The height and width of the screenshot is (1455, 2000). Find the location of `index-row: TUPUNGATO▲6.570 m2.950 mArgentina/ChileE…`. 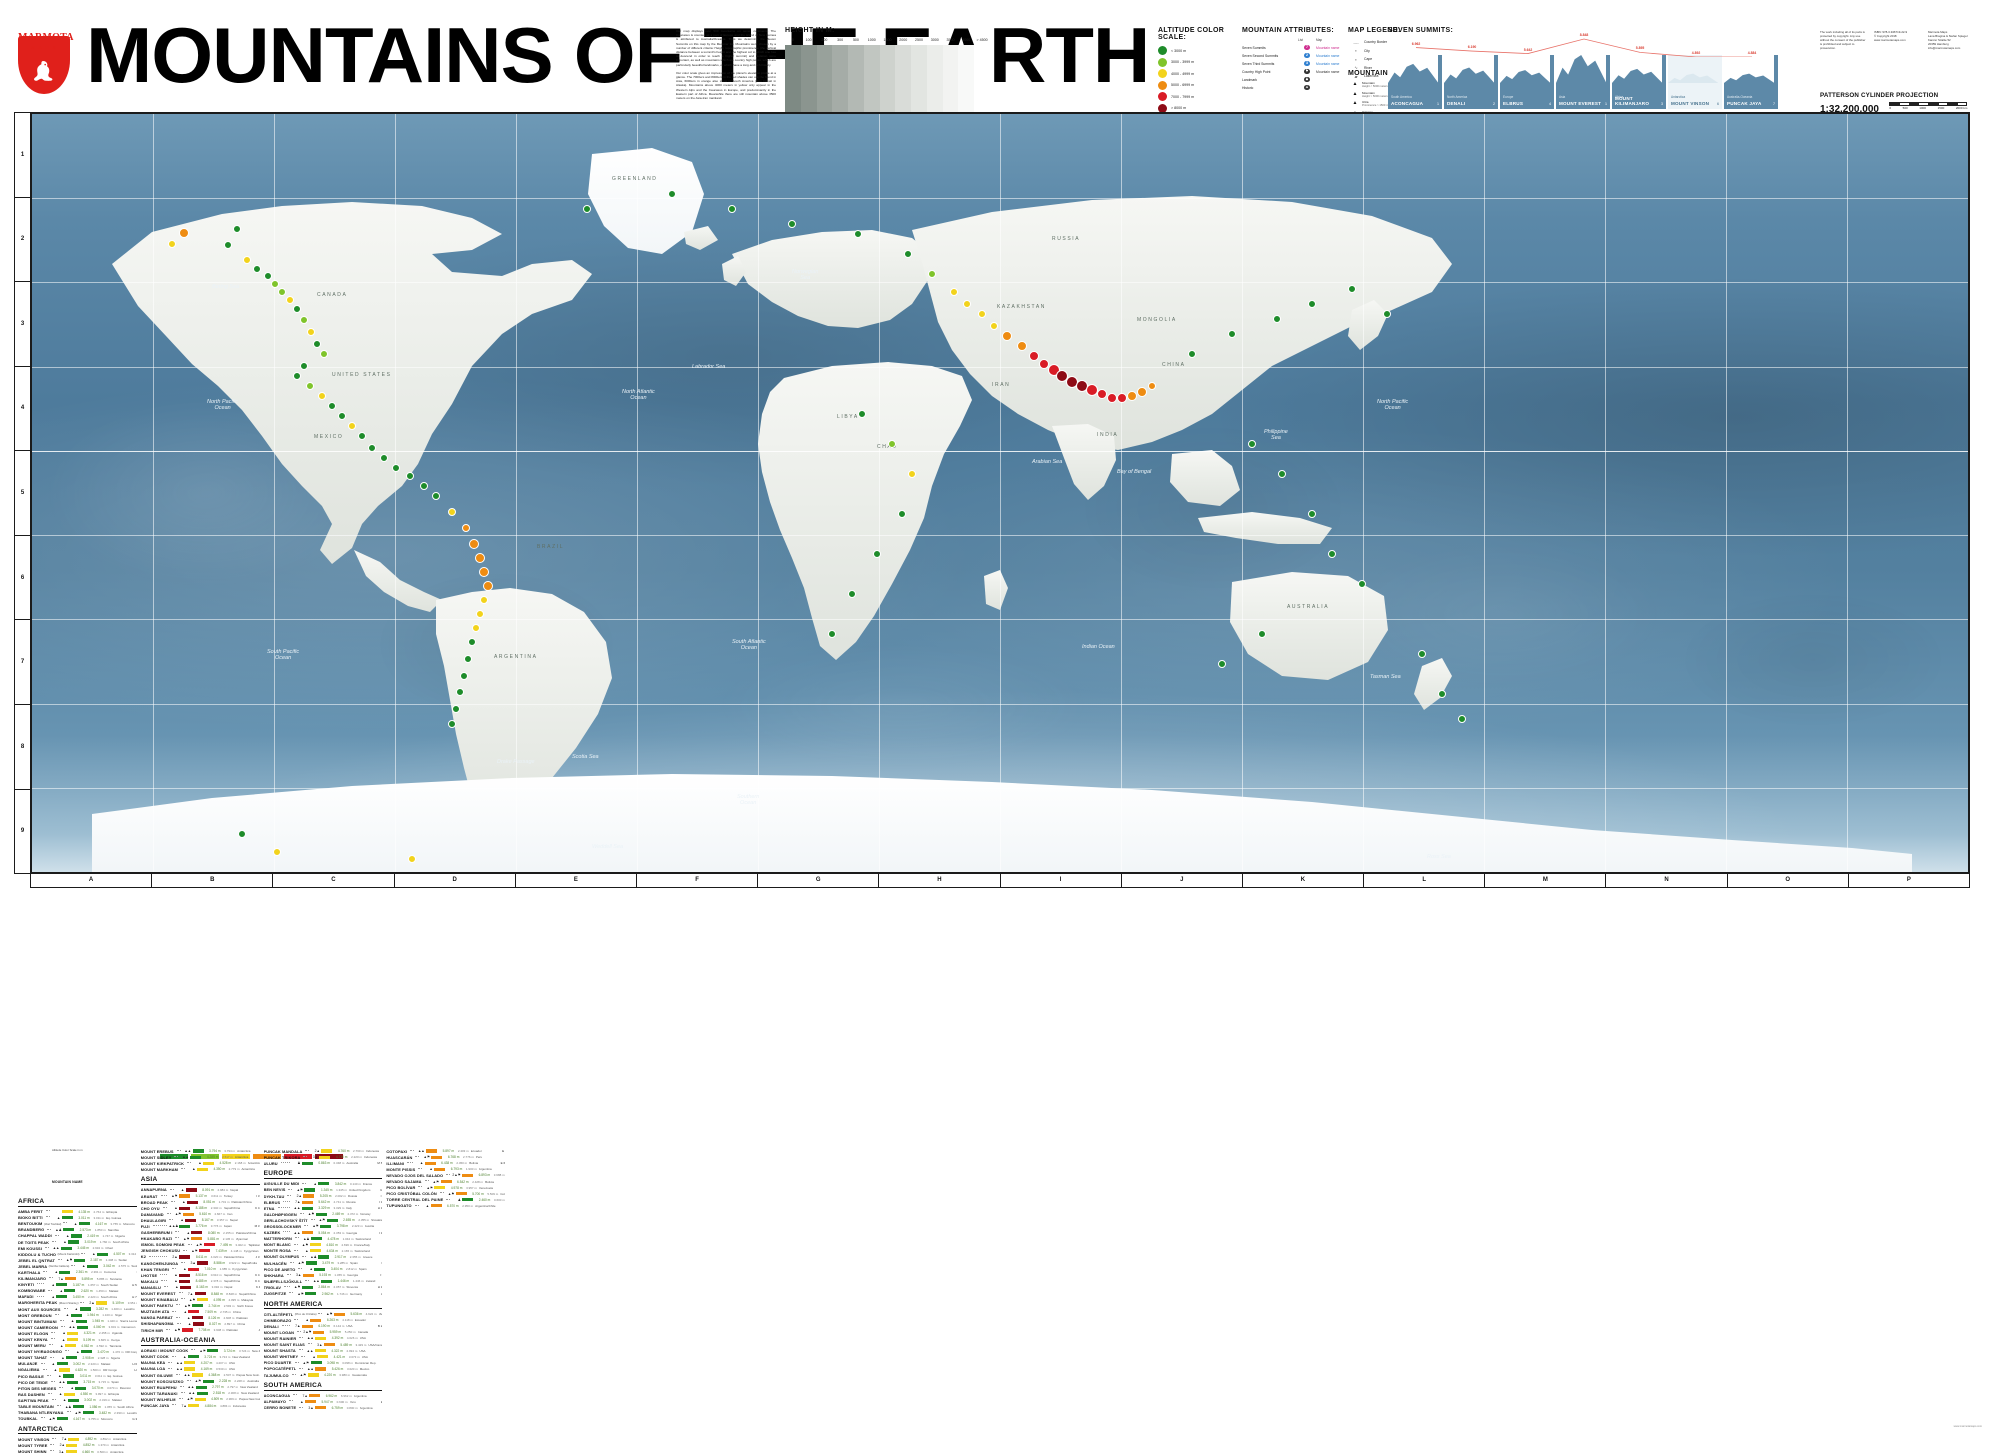

index-row: TUPUNGATO▲6.570 m2.950 mArgentina/ChileE… is located at coordinates (445, 1206).